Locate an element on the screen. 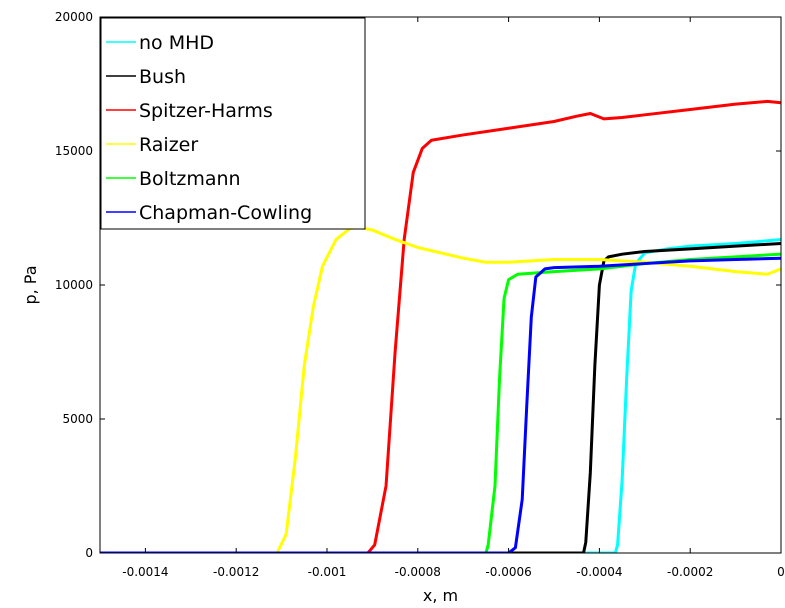  x-tick-label: -0.001 is located at coordinates (327, 572).